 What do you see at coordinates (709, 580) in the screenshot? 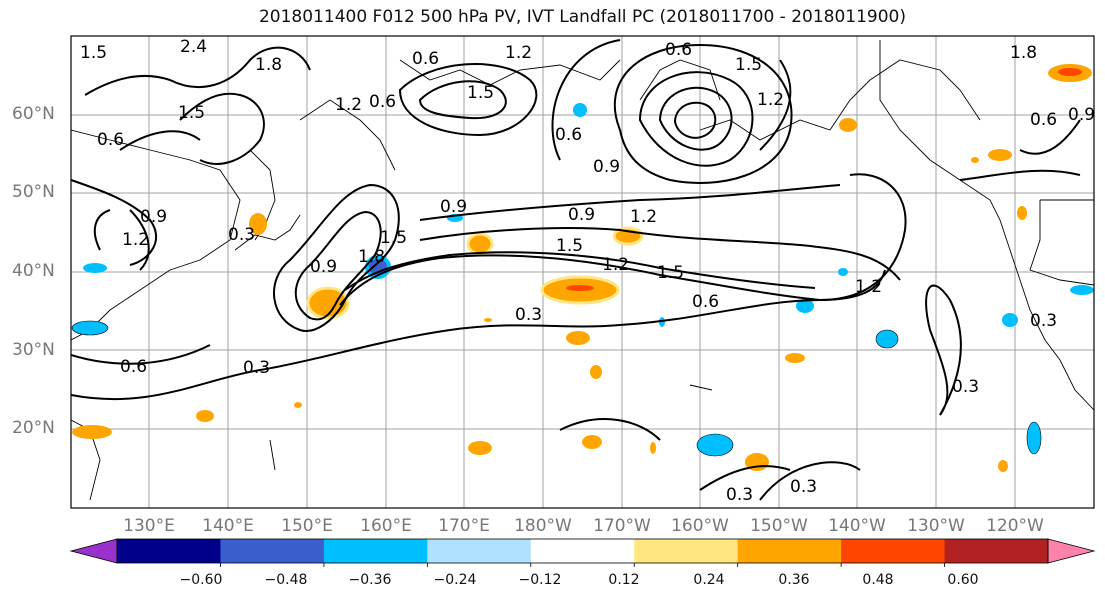
I see `colorbar-tick-label: 0.24` at bounding box center [709, 580].